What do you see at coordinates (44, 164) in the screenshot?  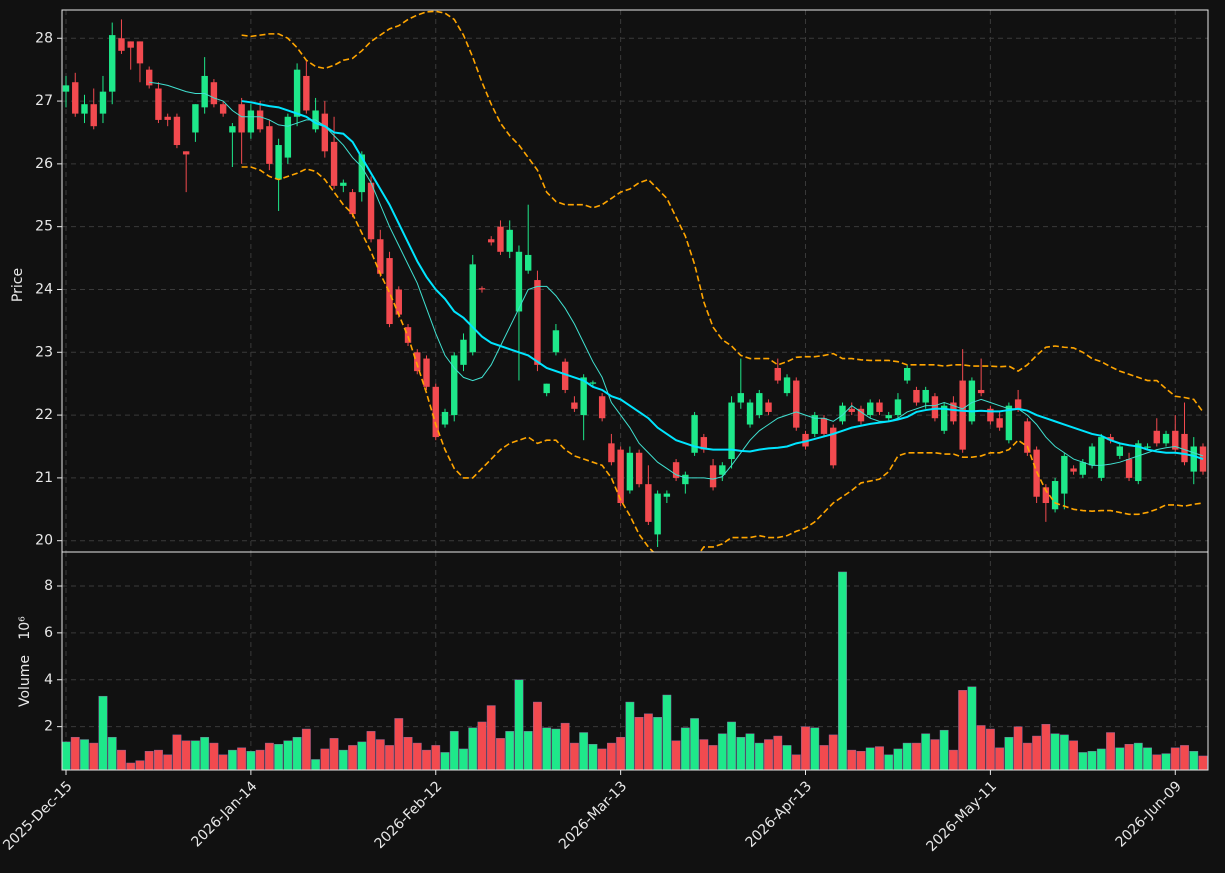 I see `price-tick-label: 26` at bounding box center [44, 164].